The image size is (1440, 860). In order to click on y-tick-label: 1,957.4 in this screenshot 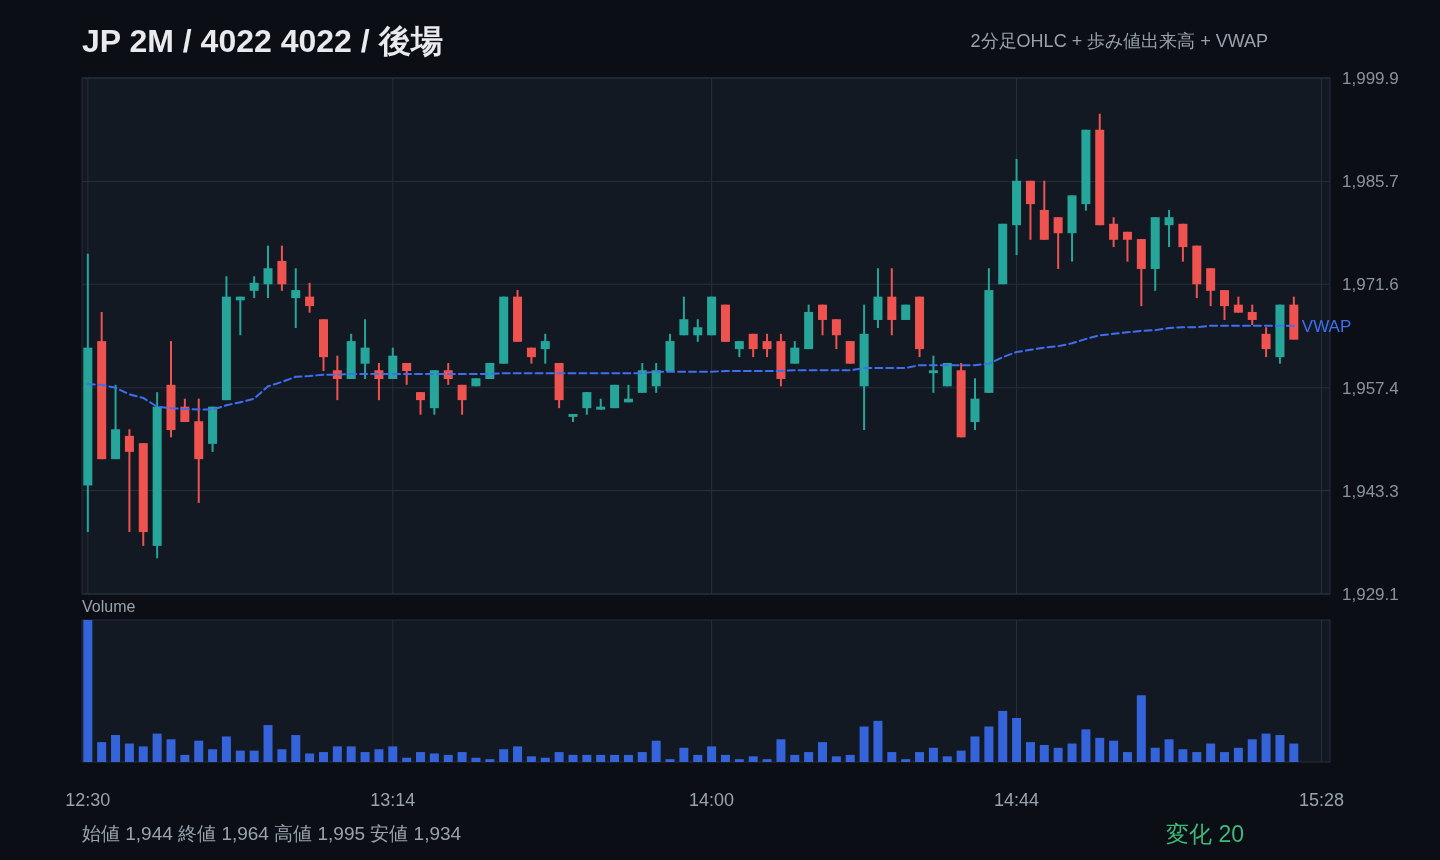, I will do `click(1370, 388)`.